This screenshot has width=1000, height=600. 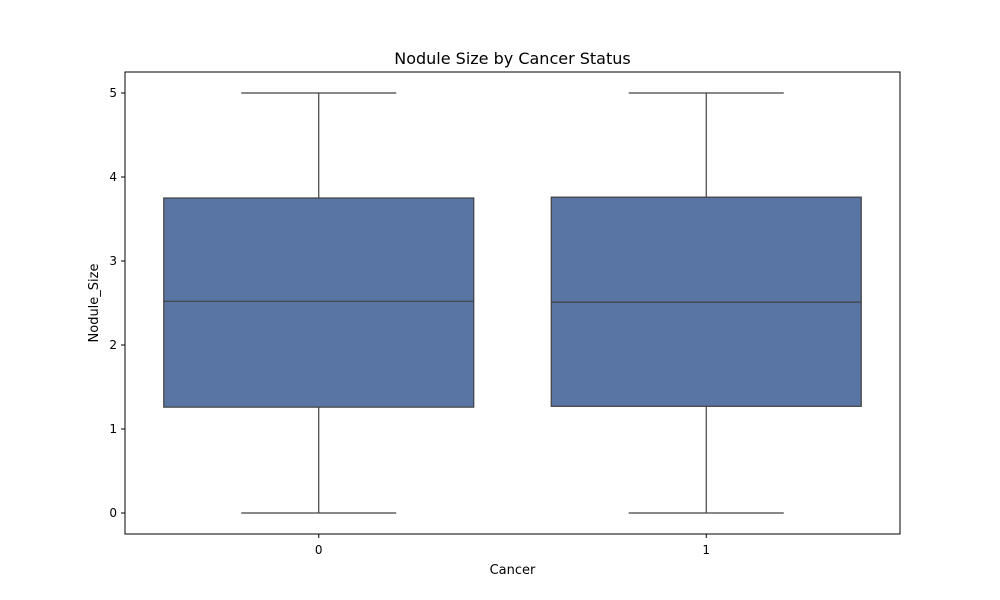 I want to click on y-axis: 0 1 2 3 4 5, so click(x=117, y=303).